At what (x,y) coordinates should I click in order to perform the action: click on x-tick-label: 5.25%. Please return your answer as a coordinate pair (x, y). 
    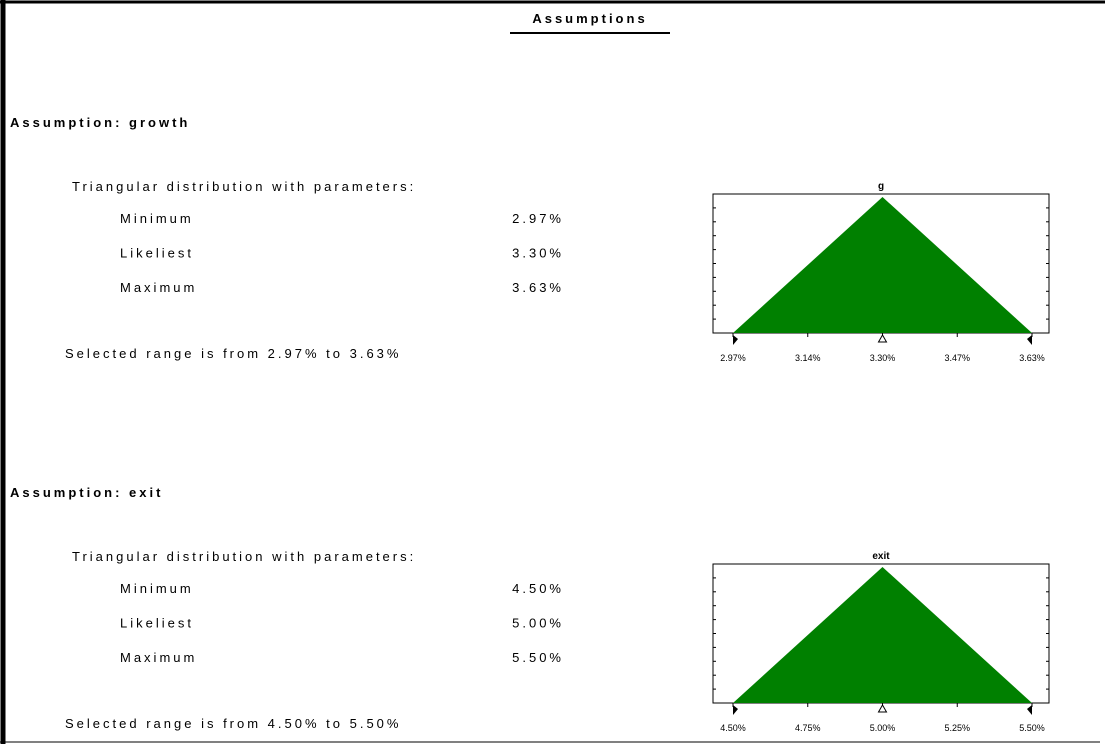
    Looking at the image, I should click on (957, 728).